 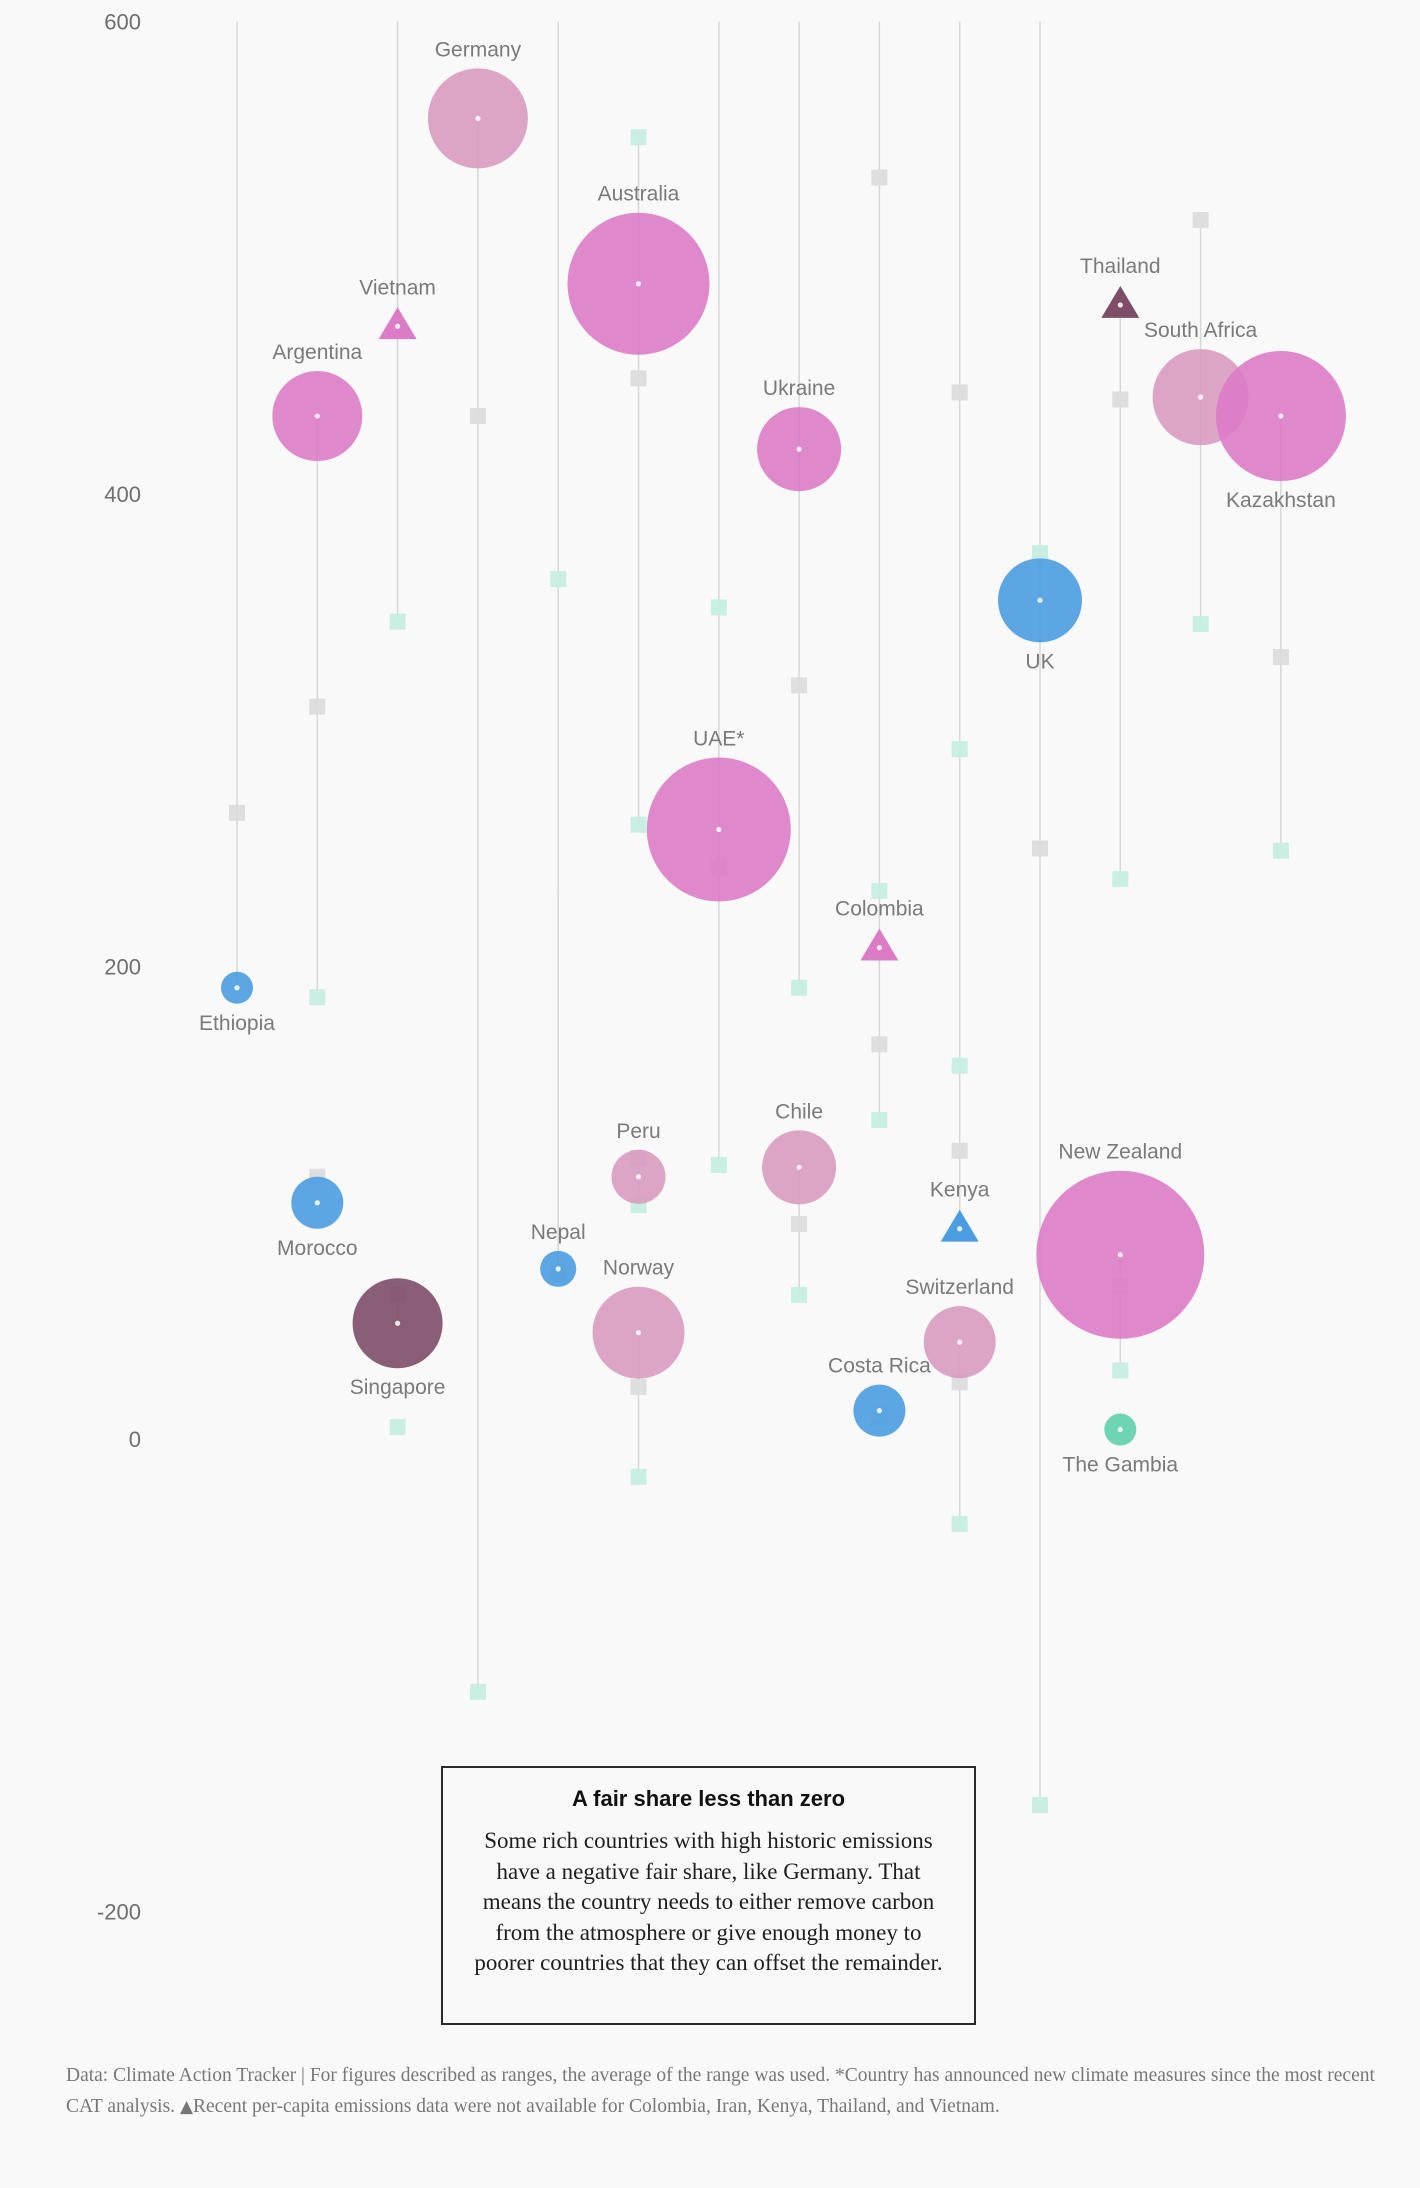 What do you see at coordinates (879, 909) in the screenshot?
I see `country-label: Colombia` at bounding box center [879, 909].